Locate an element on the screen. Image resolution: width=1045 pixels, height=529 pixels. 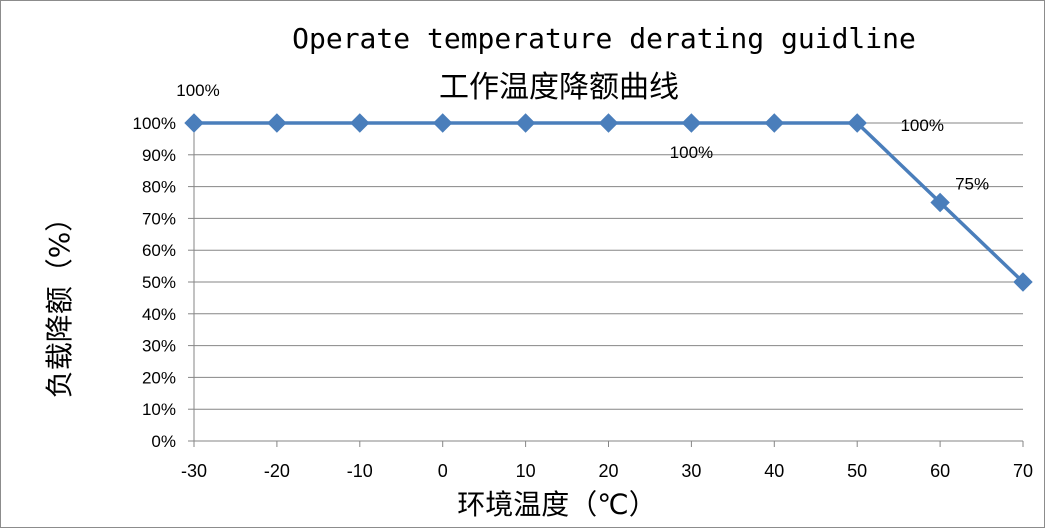
data-label: 75% is located at coordinates (972, 184).